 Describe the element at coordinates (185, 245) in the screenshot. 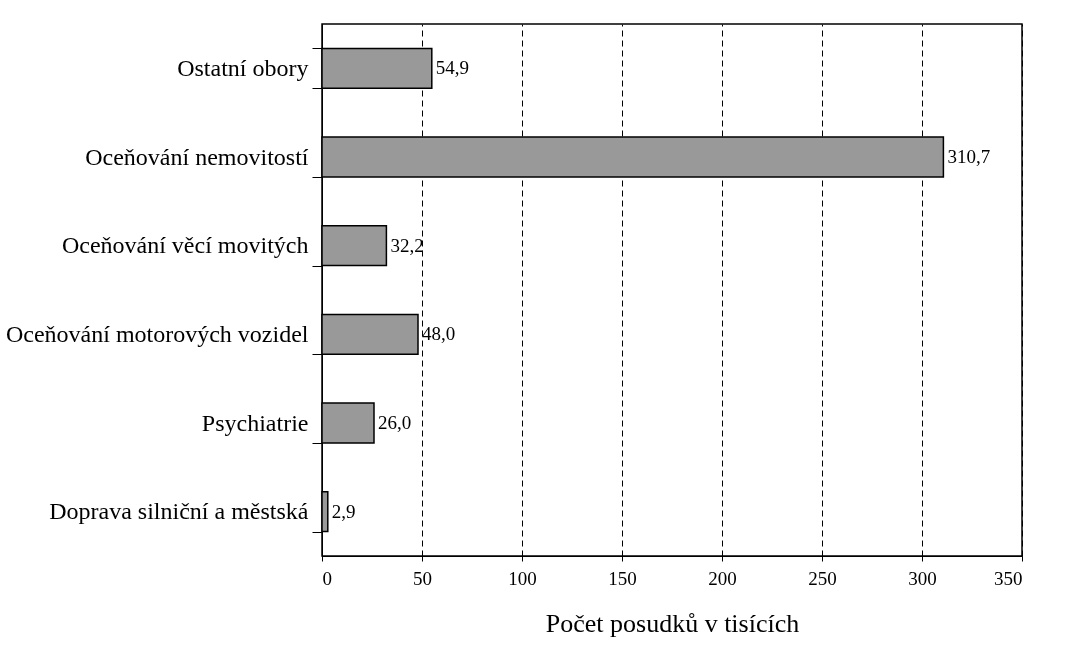

I see `y-tick-label: Oceňování věcí movitých` at that location.